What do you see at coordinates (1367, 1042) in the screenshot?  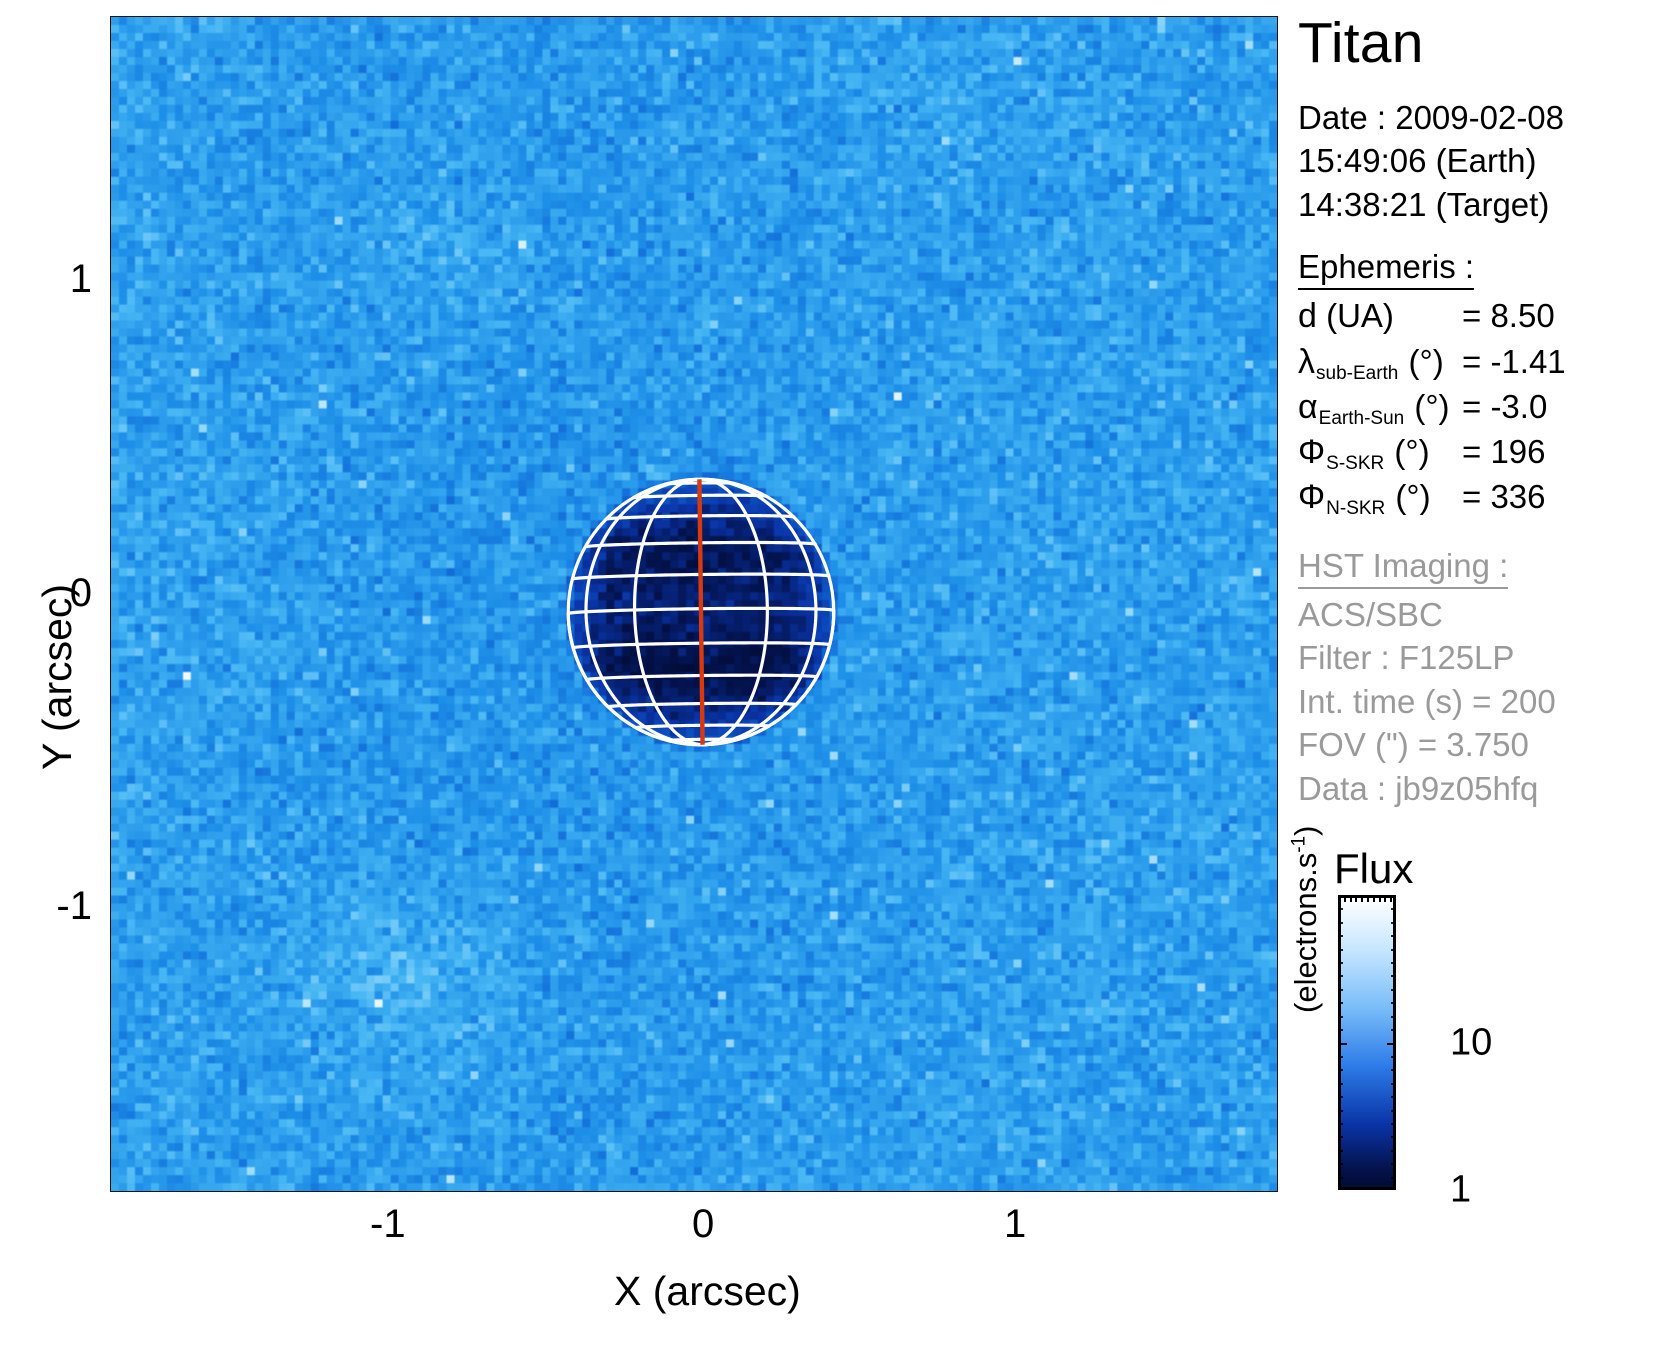 I see `colorbar-gradient` at bounding box center [1367, 1042].